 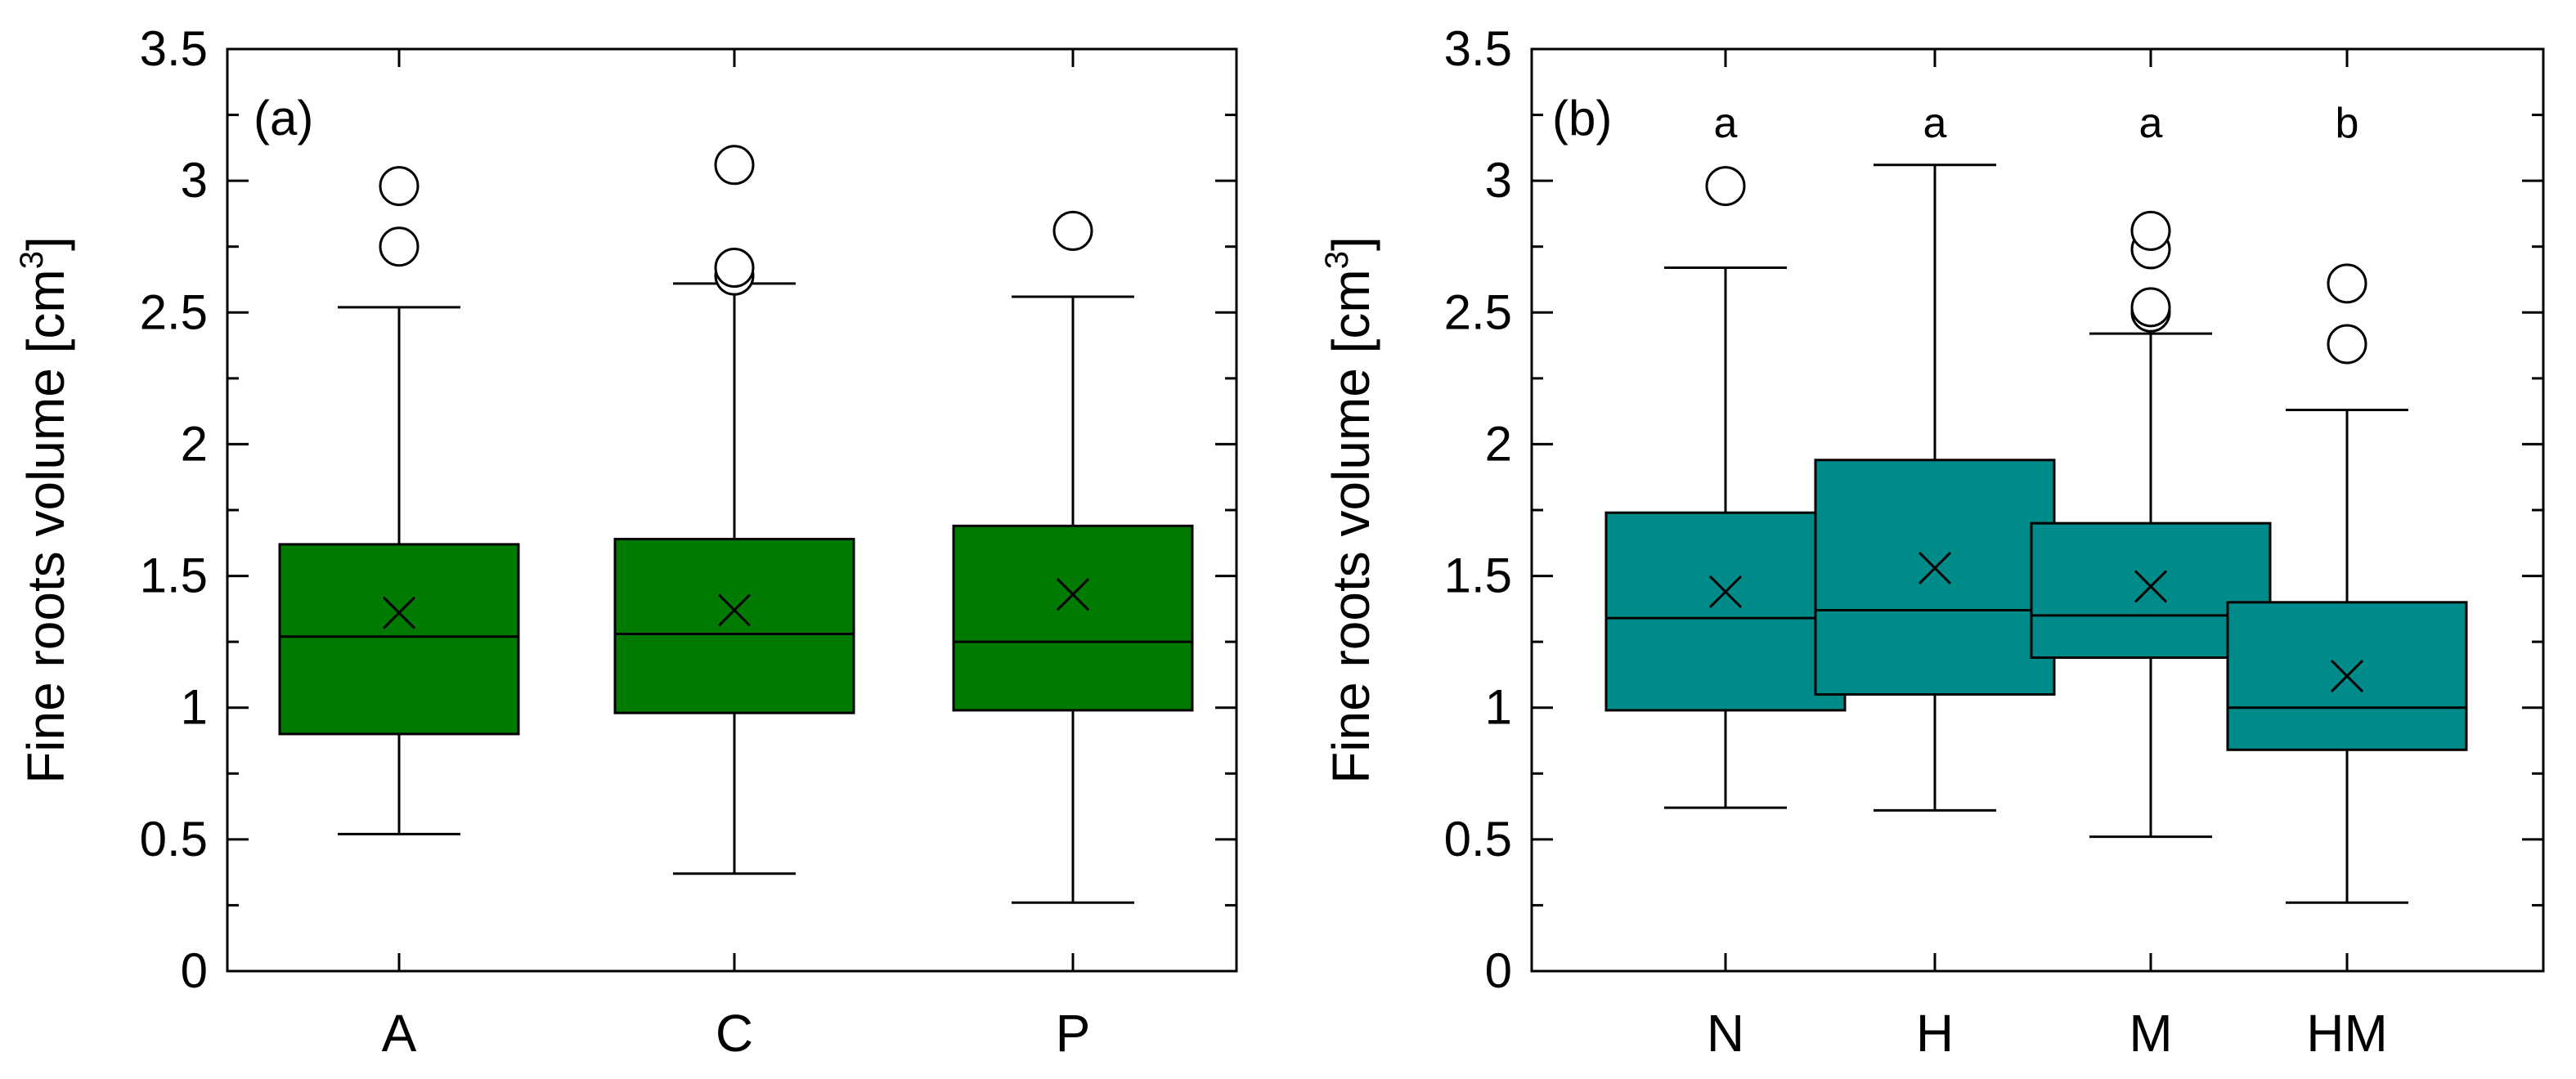 What do you see at coordinates (2150, 1033) in the screenshot?
I see `x-category-label: M` at bounding box center [2150, 1033].